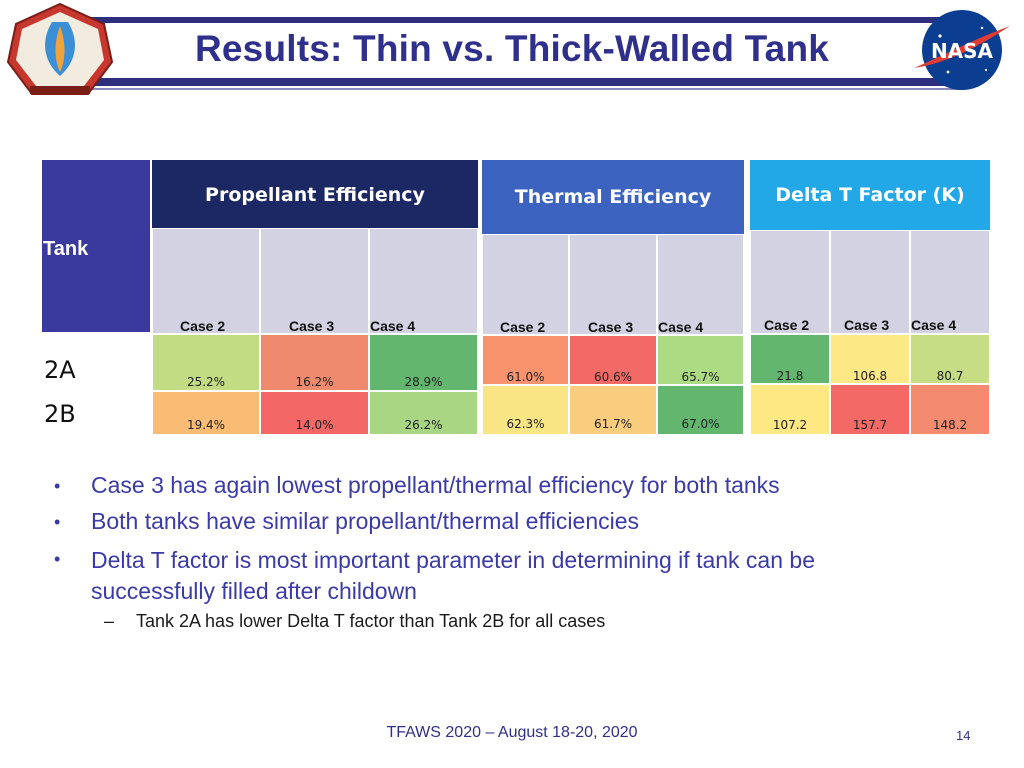  Describe the element at coordinates (870, 195) in the screenshot. I see `delta-t-factor-header: Delta T Factor (K)` at that location.